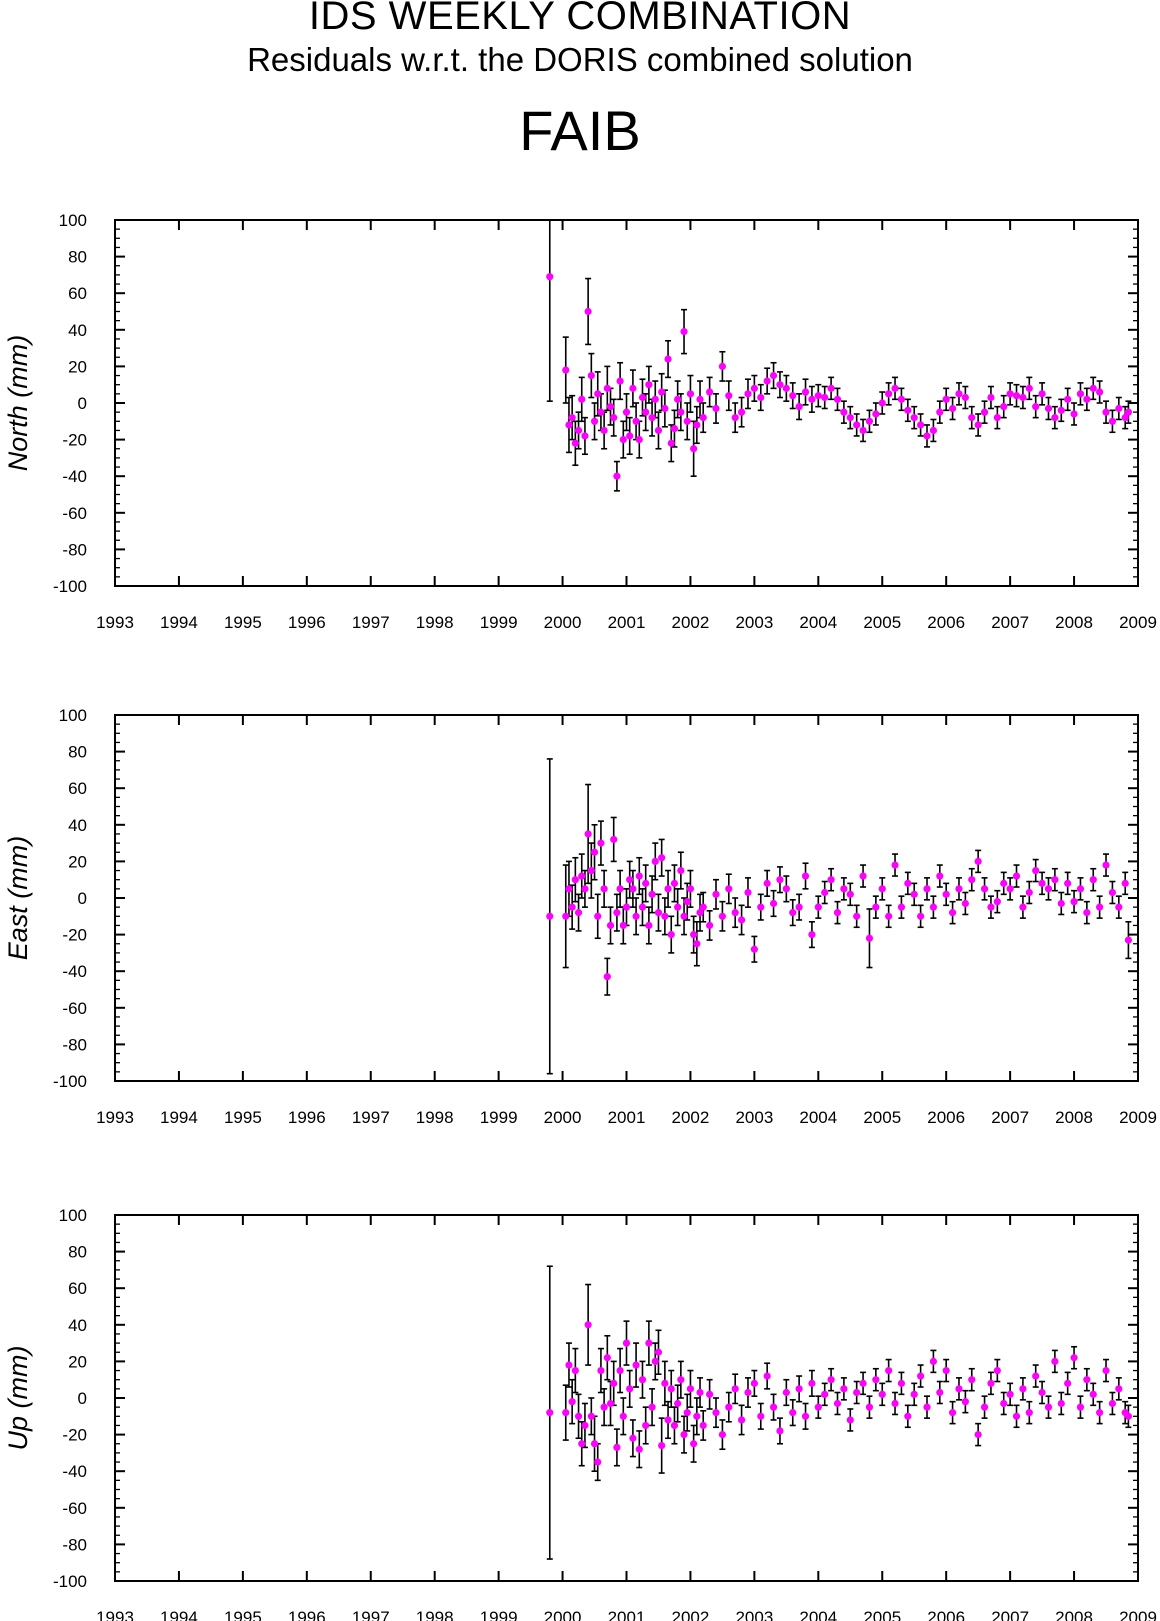 This screenshot has height=1621, width=1160. I want to click on y-tick-label: -40, so click(74, 476).